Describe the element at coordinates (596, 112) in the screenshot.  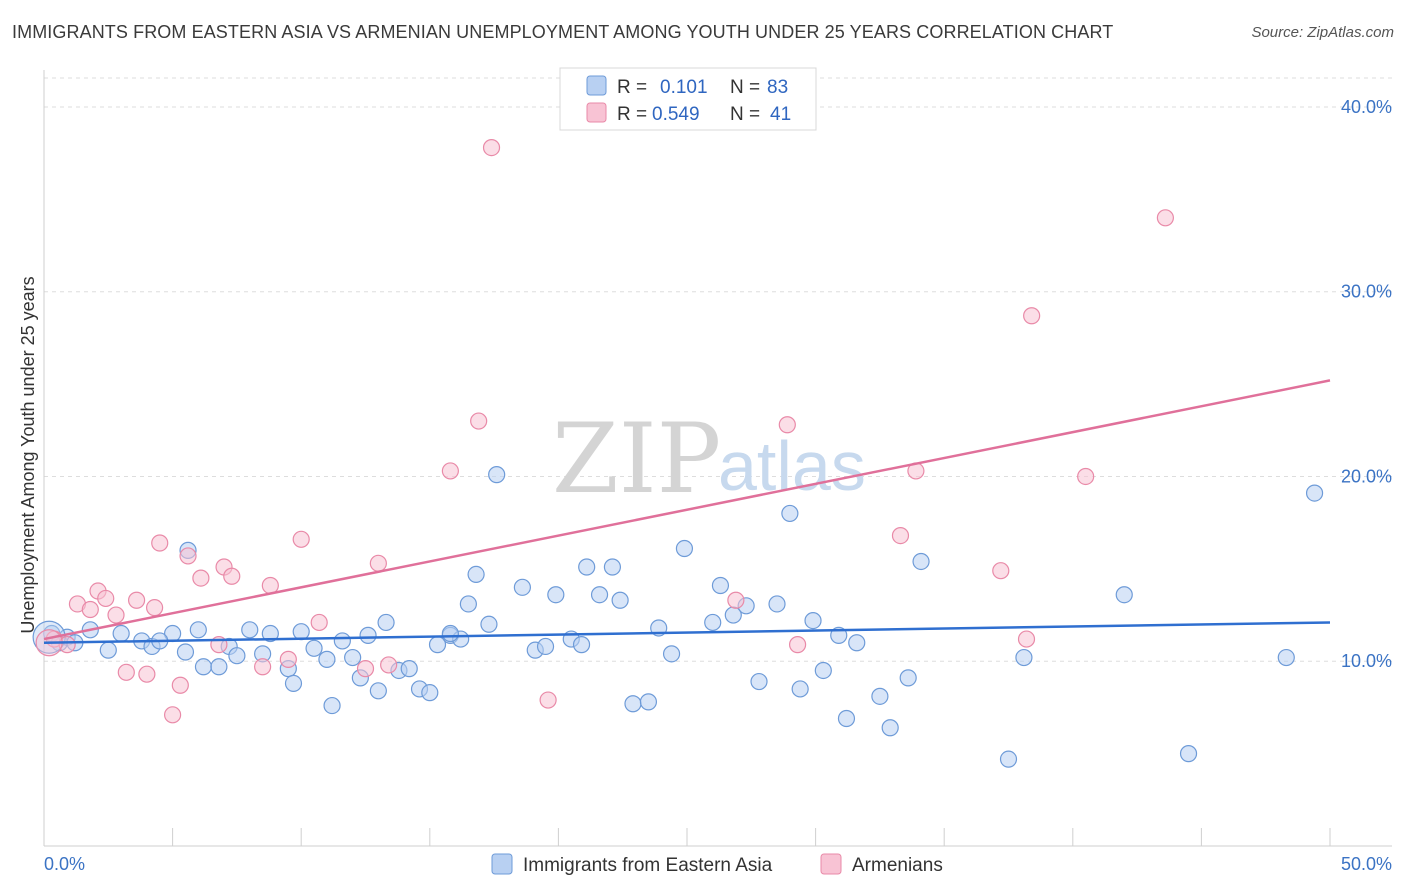
I see `legend-swatch-pink` at that location.